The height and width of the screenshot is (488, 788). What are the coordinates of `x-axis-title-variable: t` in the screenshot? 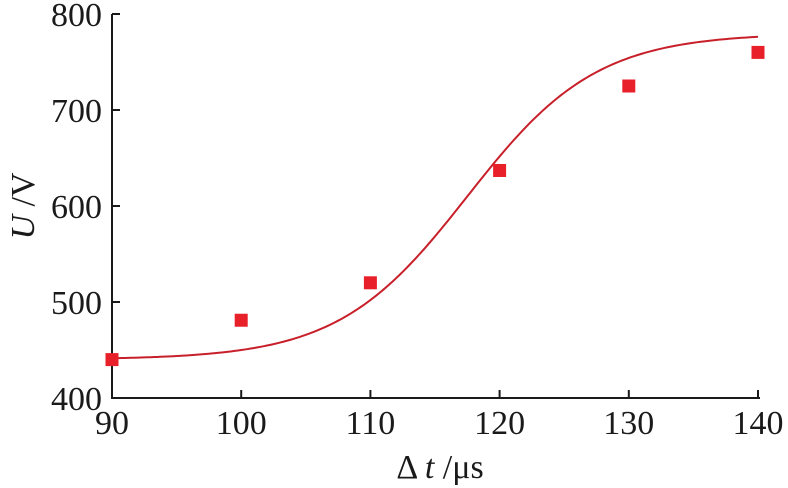 It's located at (430, 467).